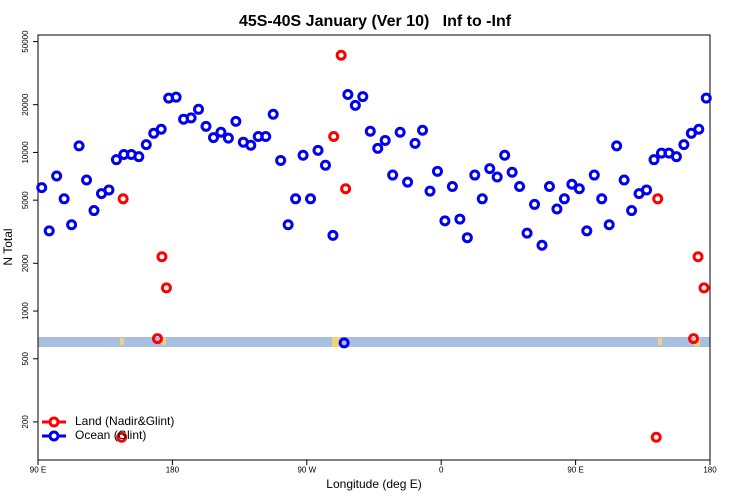 The width and height of the screenshot is (750, 500). Describe the element at coordinates (25, 152) in the screenshot. I see `y-tick-label: 10000` at that location.